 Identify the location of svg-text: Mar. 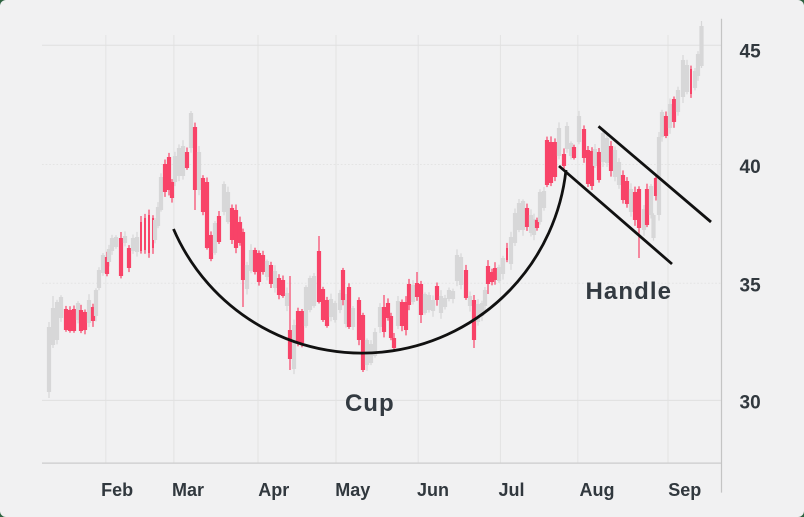
(188, 490).